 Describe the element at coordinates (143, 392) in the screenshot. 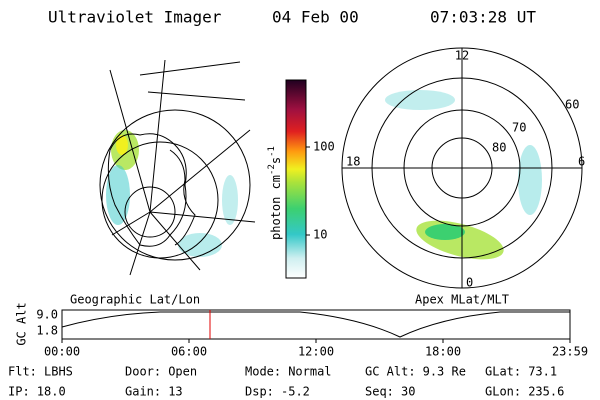

I see `status-label: Gain:` at that location.